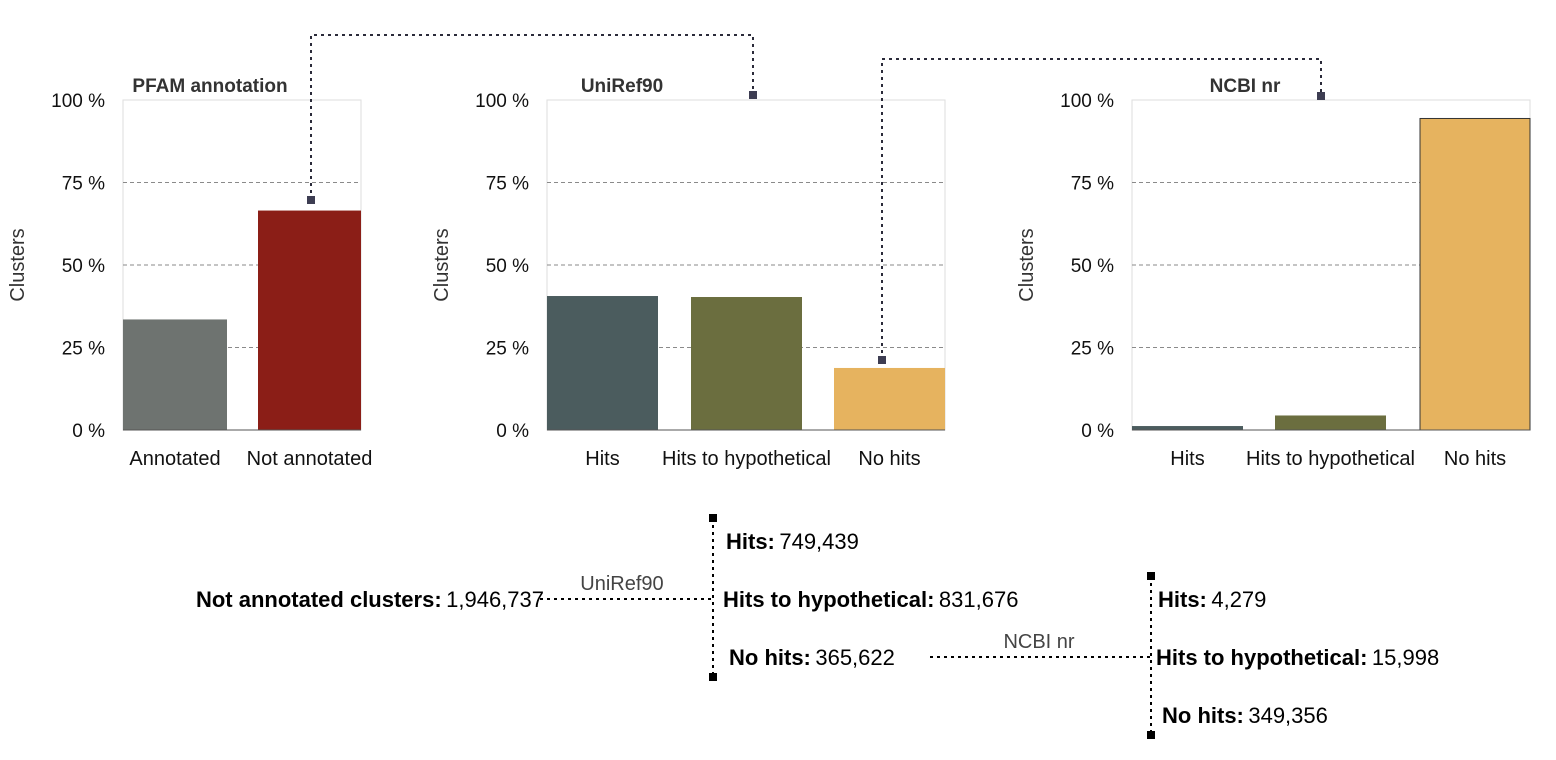 The width and height of the screenshot is (1556, 760). Describe the element at coordinates (1405, 657) in the screenshot. I see `flow-ncbi-hypothetical-value: 15,998` at that location.